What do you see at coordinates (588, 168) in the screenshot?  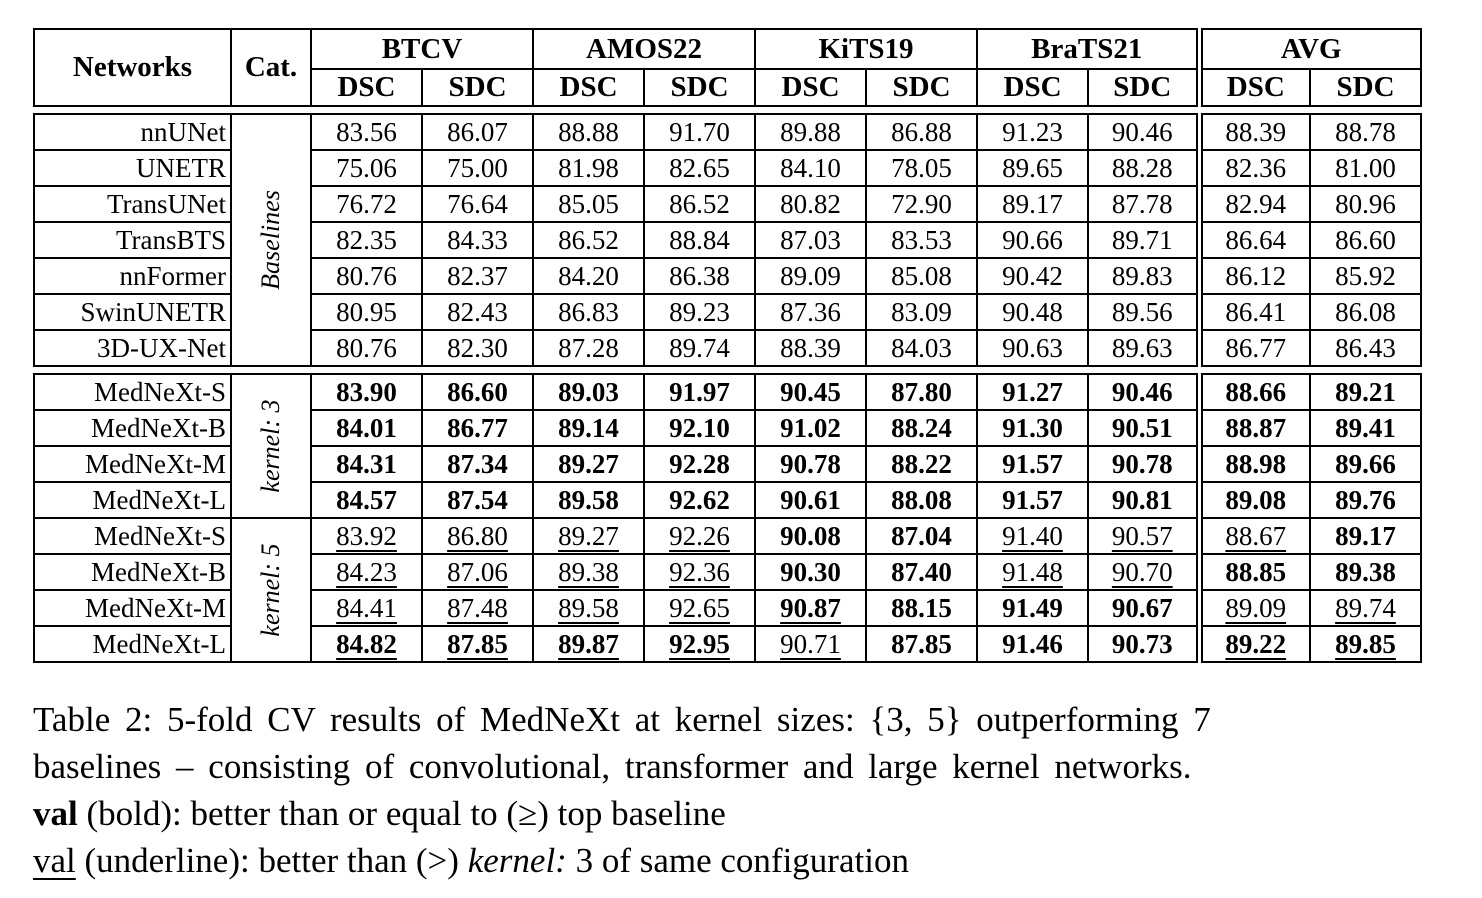 I see `metric-value: 81.98` at bounding box center [588, 168].